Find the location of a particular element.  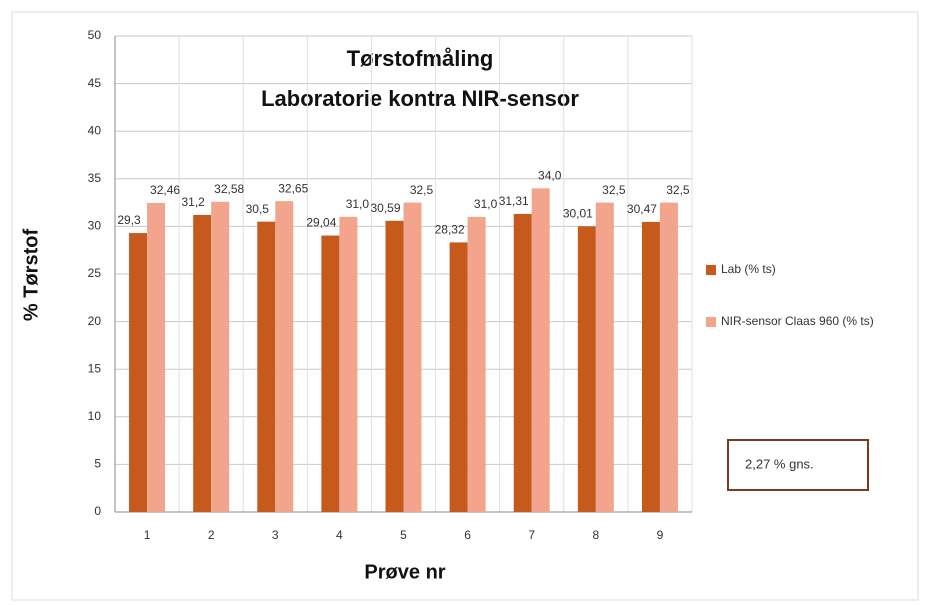

data-label: 34,0 is located at coordinates (550, 175).